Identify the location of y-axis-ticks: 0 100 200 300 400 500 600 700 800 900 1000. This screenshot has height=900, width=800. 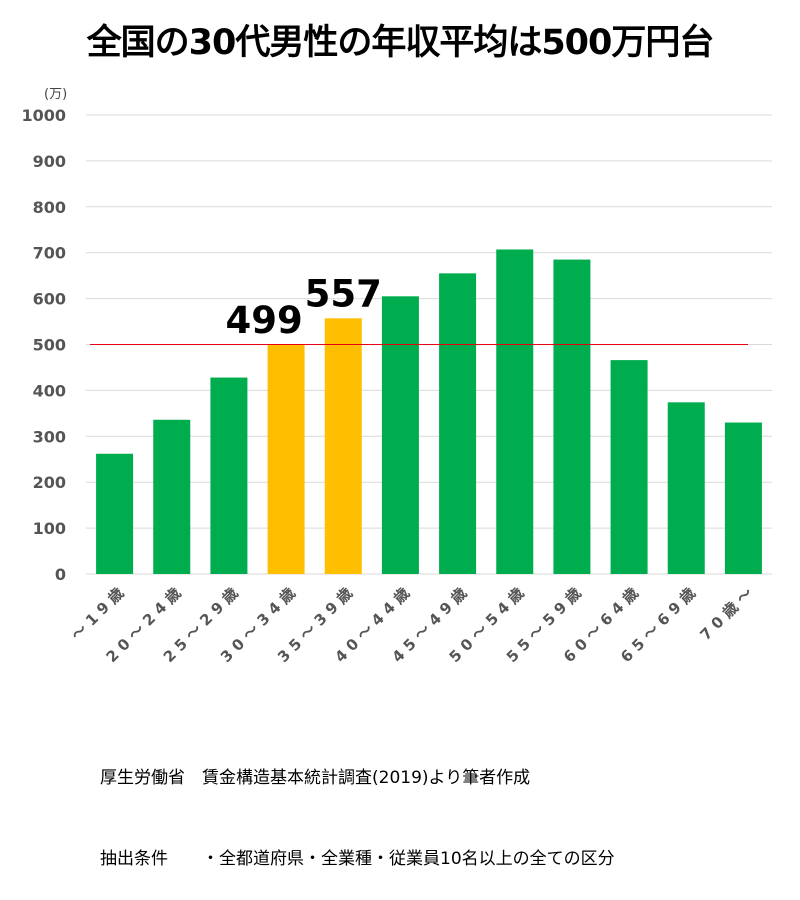
(43, 345).